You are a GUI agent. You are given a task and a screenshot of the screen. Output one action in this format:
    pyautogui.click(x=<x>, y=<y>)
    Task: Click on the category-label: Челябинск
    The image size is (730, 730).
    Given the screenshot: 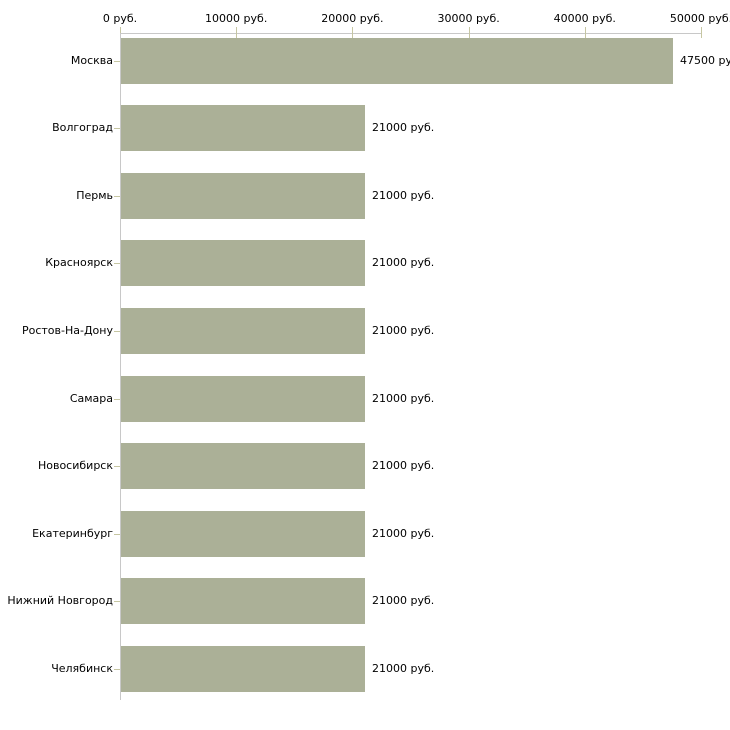 What is the action you would take?
    pyautogui.click(x=82, y=668)
    